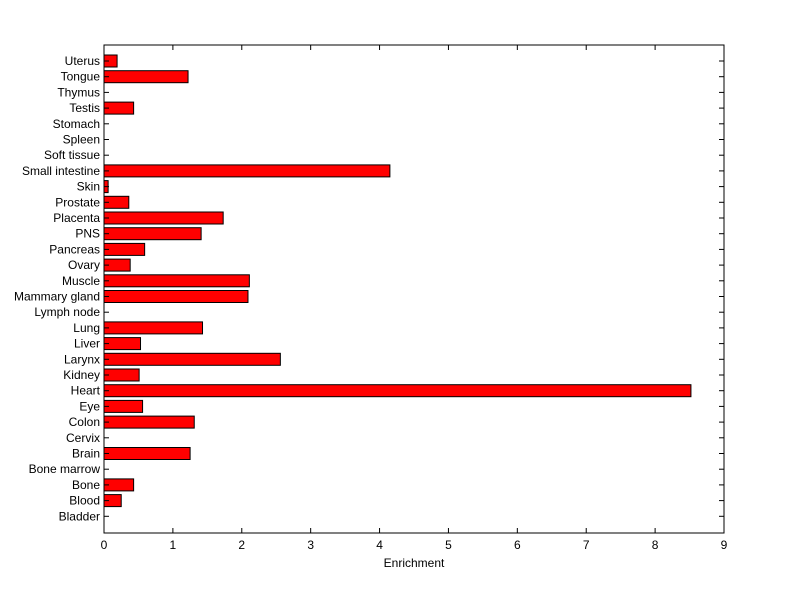 This screenshot has width=800, height=604. What do you see at coordinates (448, 545) in the screenshot?
I see `x-tick-label: 5` at bounding box center [448, 545].